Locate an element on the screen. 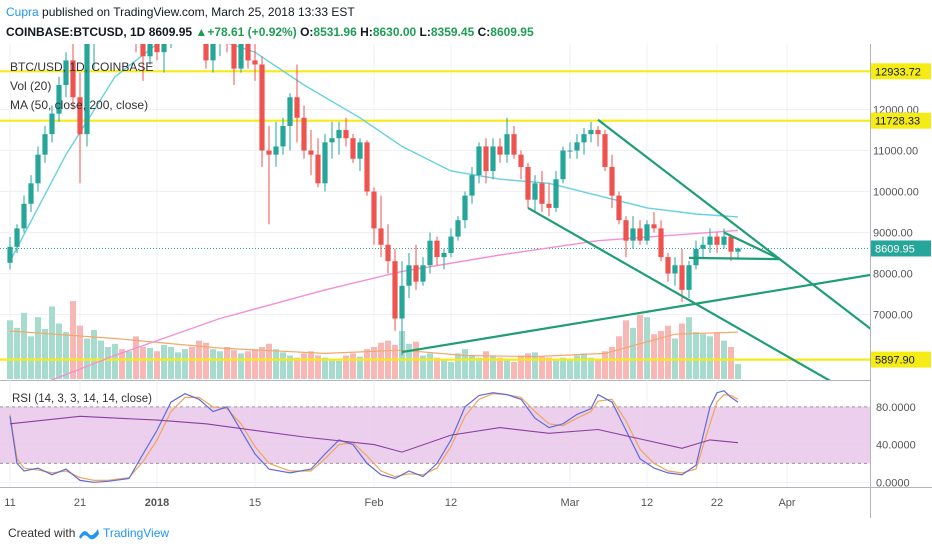 This screenshot has height=550, width=932. author-link: Cupra is located at coordinates (22, 12).